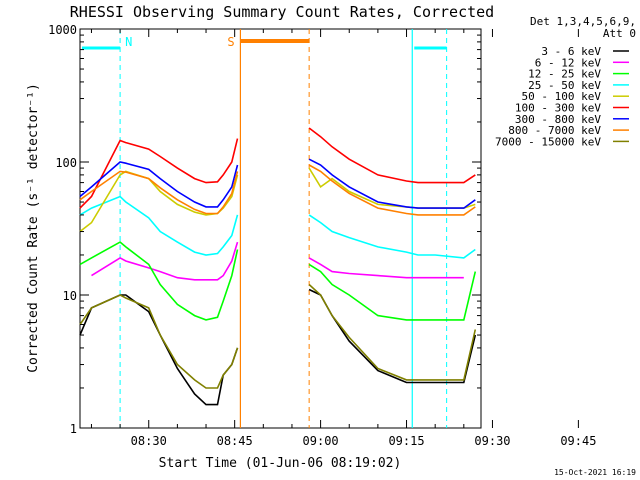 Image resolution: width=640 pixels, height=480 pixels. I want to click on x-tick-label-3: 09:15, so click(406, 441).